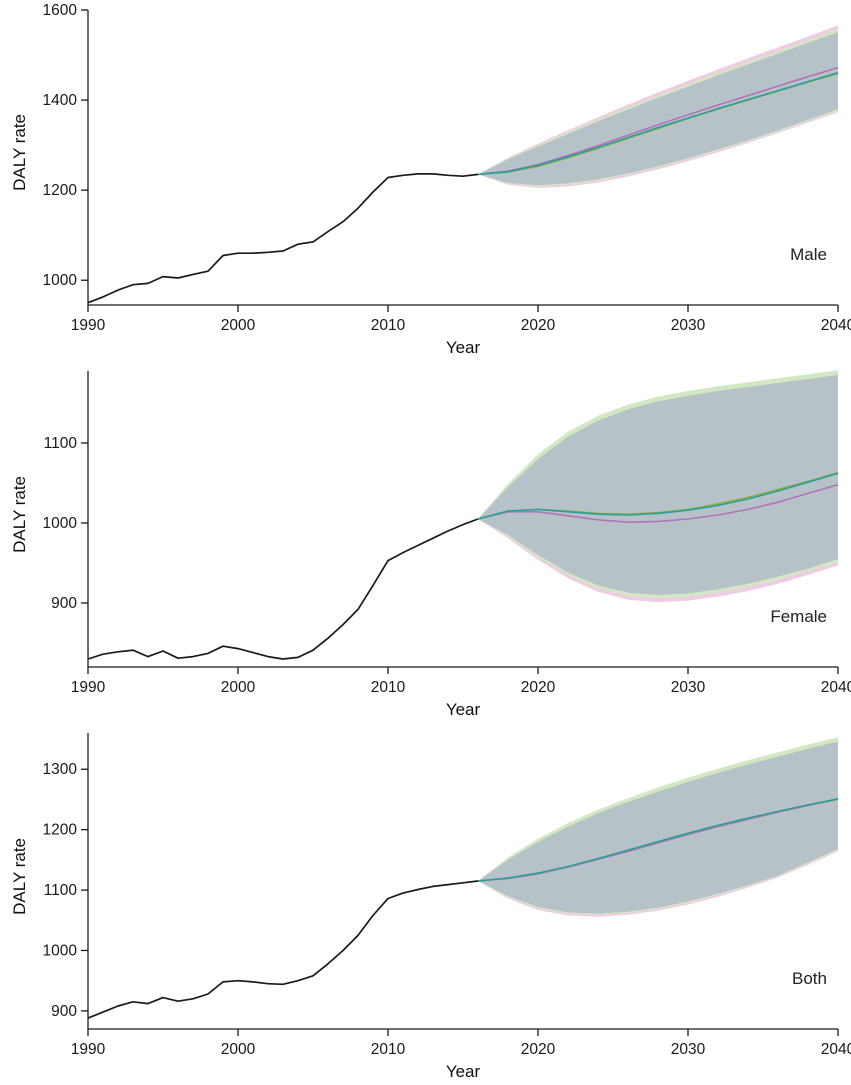 Image resolution: width=851 pixels, height=1085 pixels. What do you see at coordinates (60, 769) in the screenshot?
I see `y-tick-label: 1300` at bounding box center [60, 769].